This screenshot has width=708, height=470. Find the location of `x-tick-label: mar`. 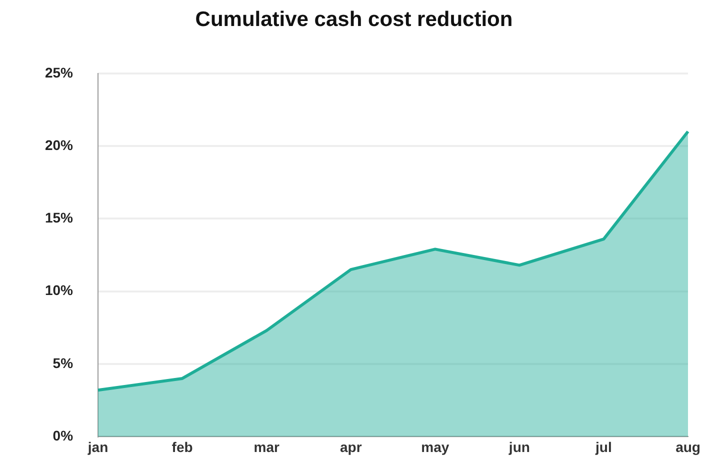

x-tick-label: mar is located at coordinates (267, 446).